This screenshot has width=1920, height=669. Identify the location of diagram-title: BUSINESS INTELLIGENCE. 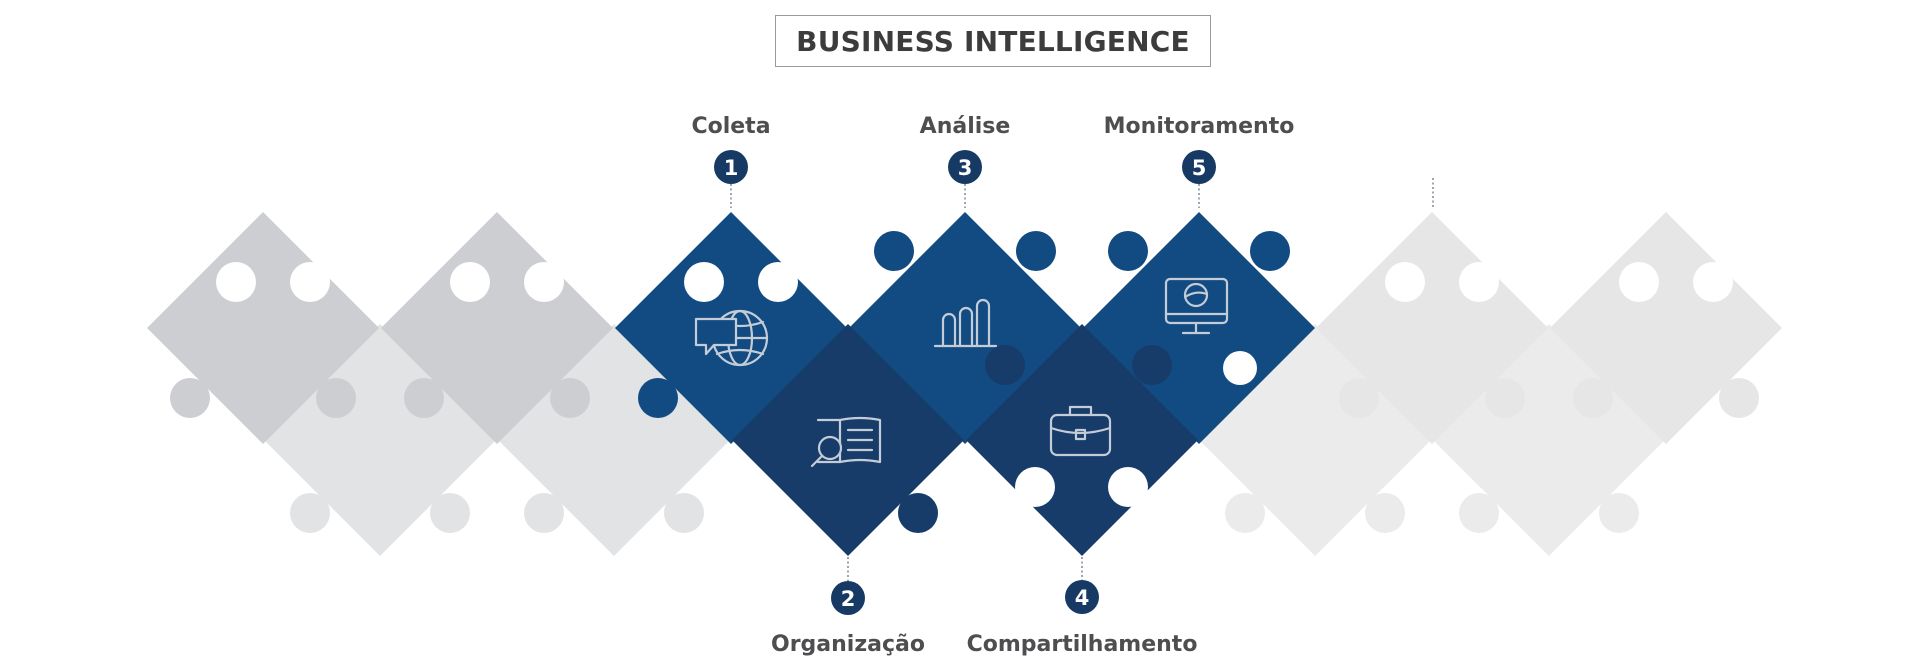
(993, 41).